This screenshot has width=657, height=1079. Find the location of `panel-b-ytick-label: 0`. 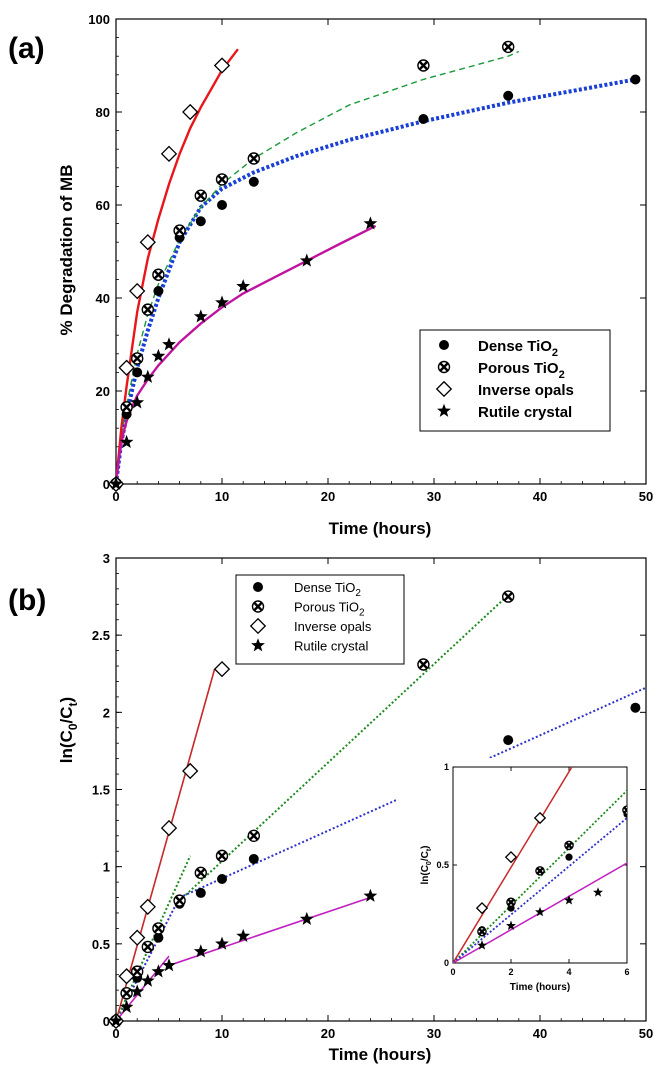

panel-b-ytick-label: 0 is located at coordinates (106, 1021).